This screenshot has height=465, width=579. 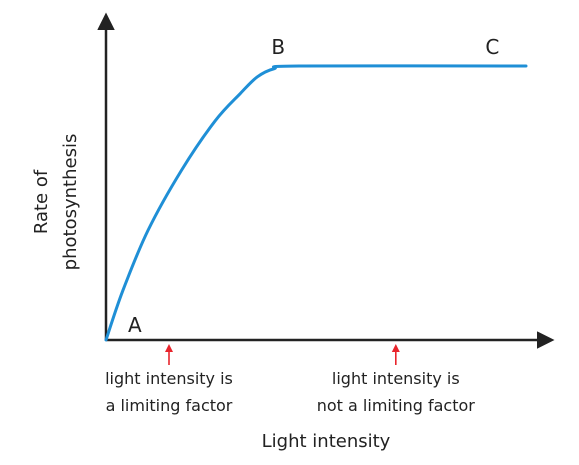 I want to click on y-axis-title-line-1: Rate of, so click(x=41, y=201).